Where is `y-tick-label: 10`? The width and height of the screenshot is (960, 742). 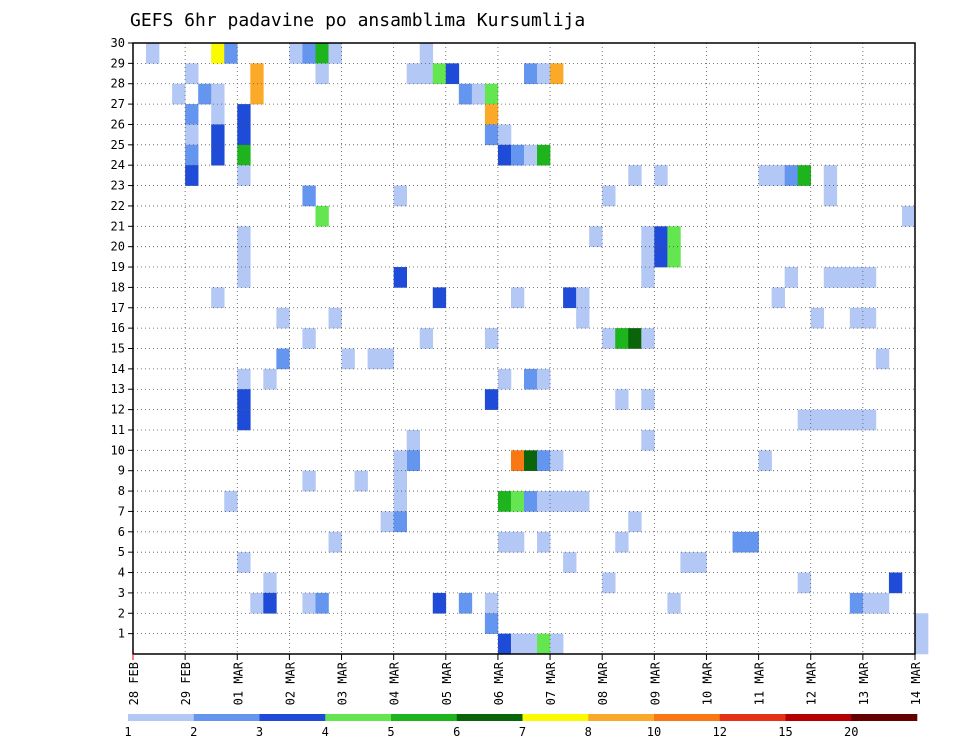
y-tick-label: 10 is located at coordinates (118, 450).